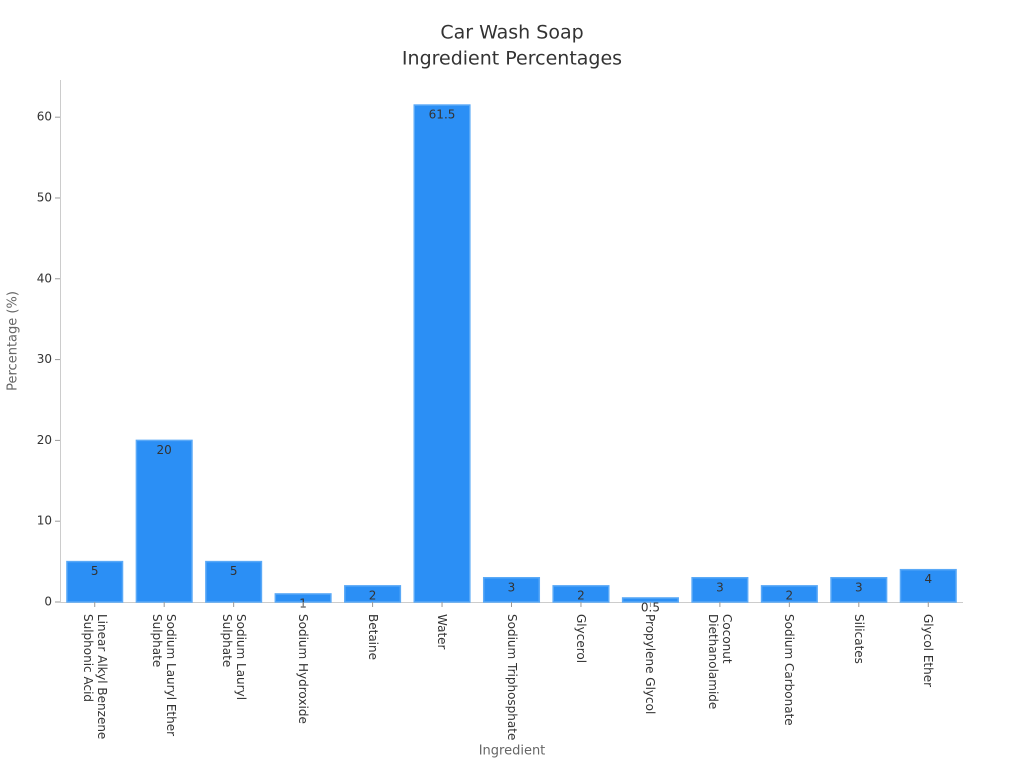 This screenshot has width=1024, height=768. What do you see at coordinates (511, 677) in the screenshot?
I see `x-tick-label: Sodium Triphosphate` at bounding box center [511, 677].